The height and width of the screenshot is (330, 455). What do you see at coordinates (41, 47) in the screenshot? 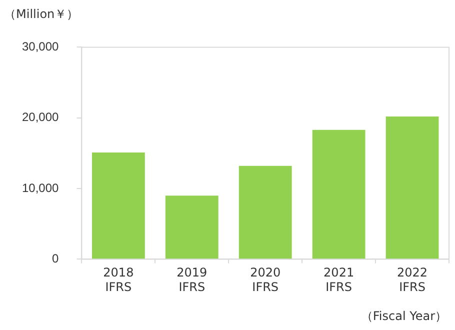
I see `y-tick-label: 30,000` at bounding box center [41, 47].